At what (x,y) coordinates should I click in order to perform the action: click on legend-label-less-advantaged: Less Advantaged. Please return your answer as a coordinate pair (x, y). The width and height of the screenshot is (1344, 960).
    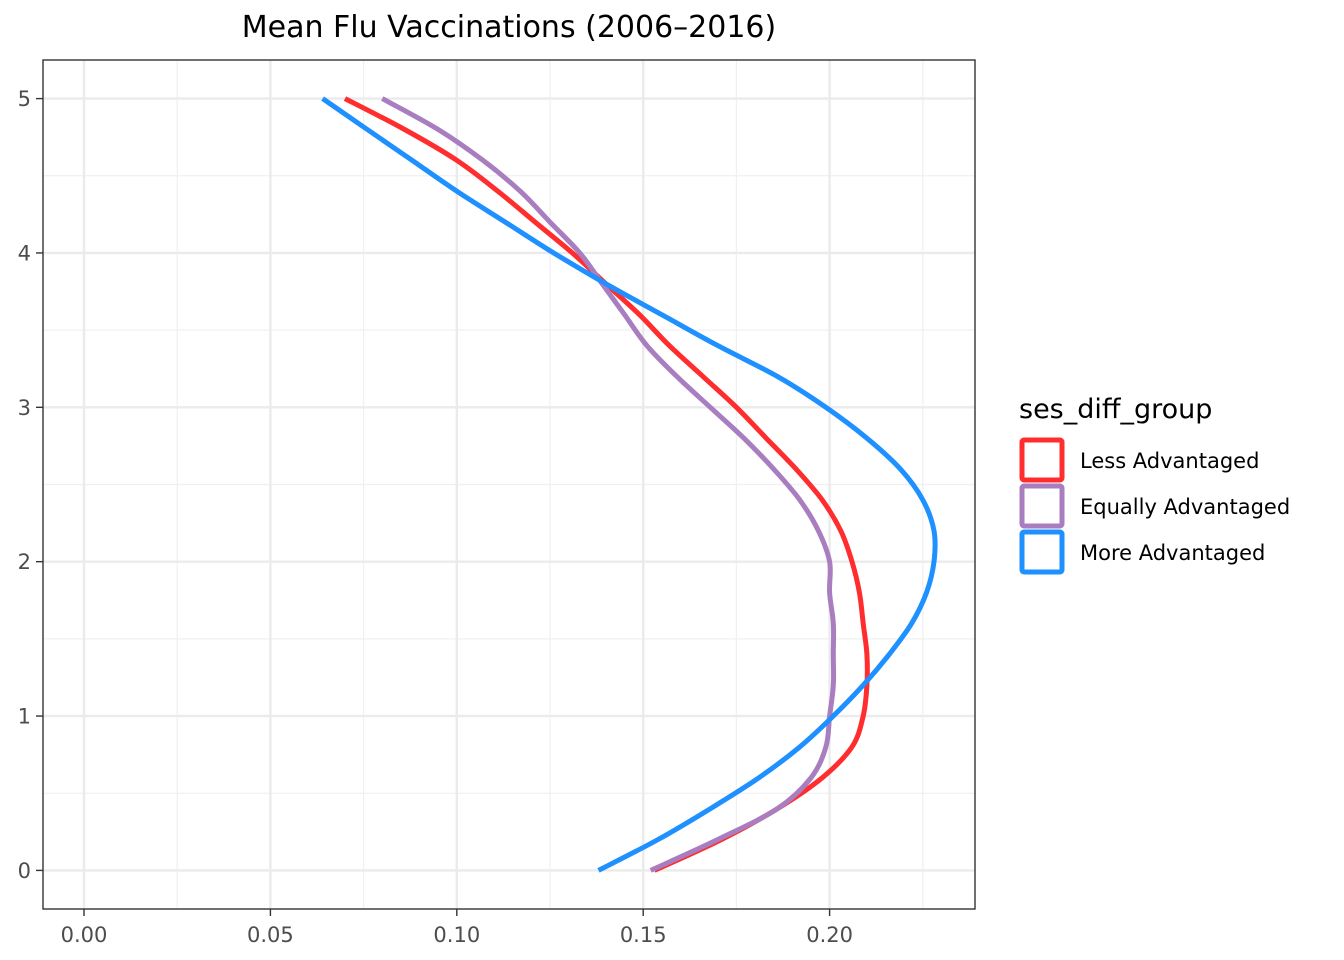
    Looking at the image, I should click on (1169, 461).